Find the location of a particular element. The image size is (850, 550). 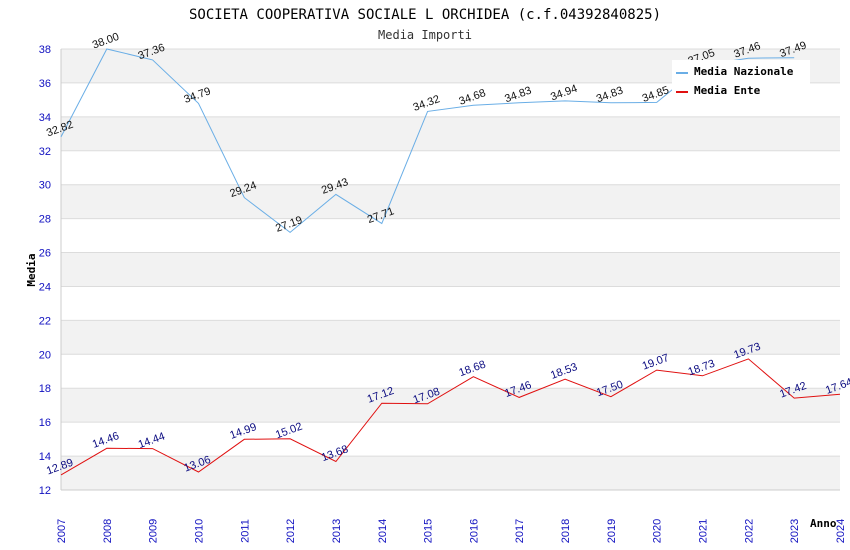

x-tick-label: 2014 is located at coordinates (383, 531).